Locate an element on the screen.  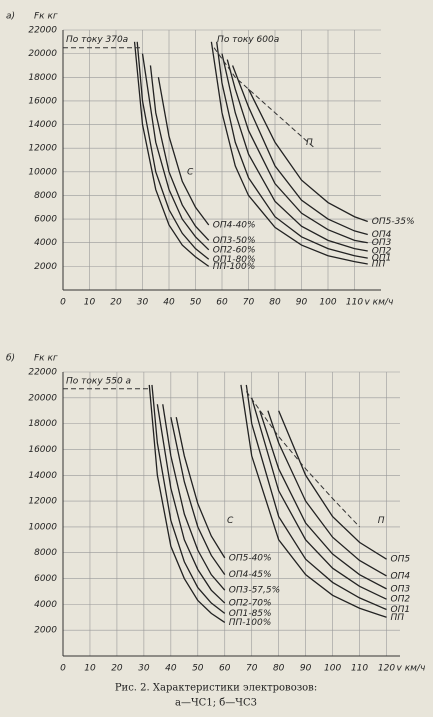
curve-label: ОП3-57,5% is located at coordinates (254, 591).